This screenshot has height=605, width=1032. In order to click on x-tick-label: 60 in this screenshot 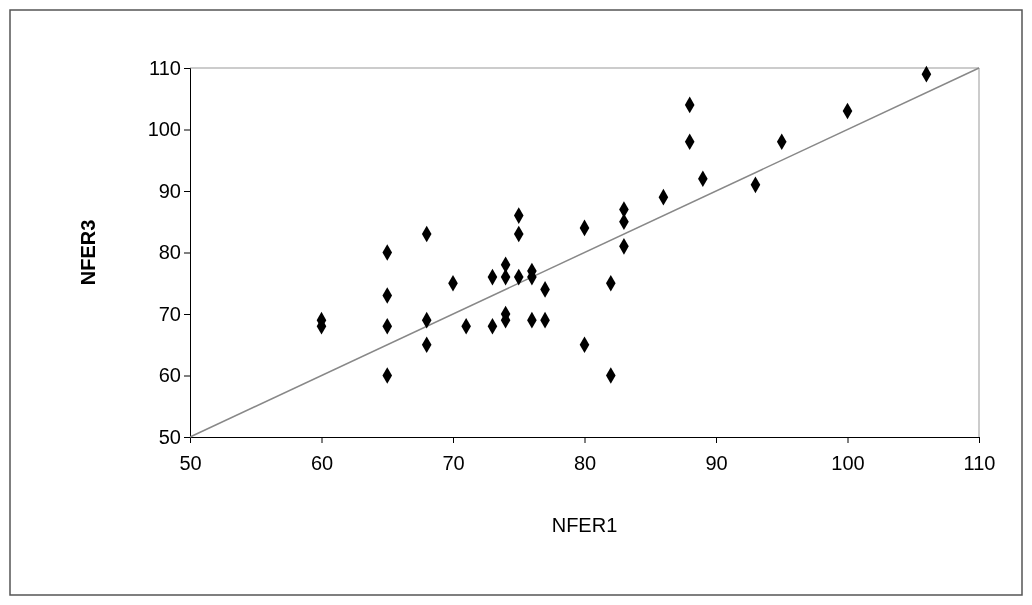, I will do `click(322, 463)`.